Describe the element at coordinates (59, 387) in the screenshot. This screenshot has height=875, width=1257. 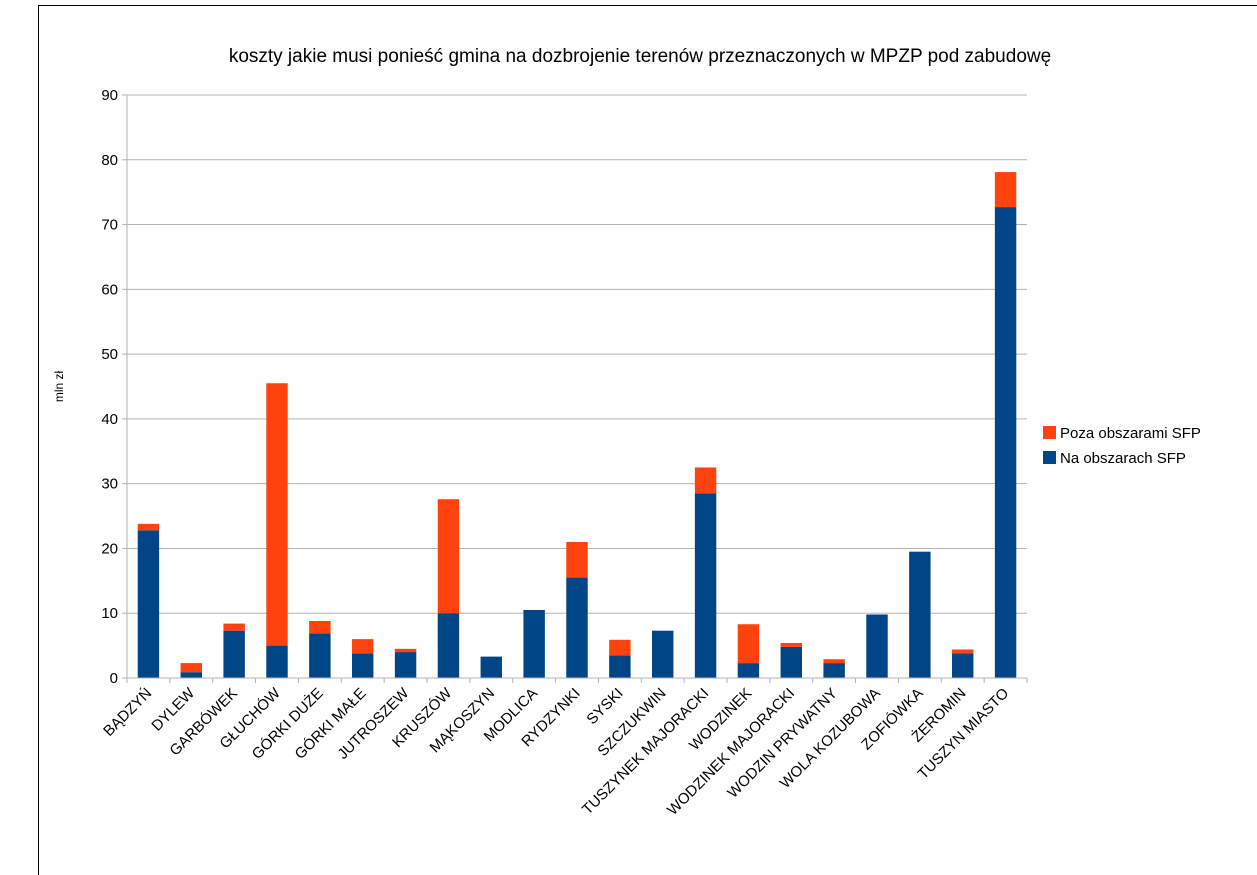
I see `y-axis-label: mln zł` at that location.